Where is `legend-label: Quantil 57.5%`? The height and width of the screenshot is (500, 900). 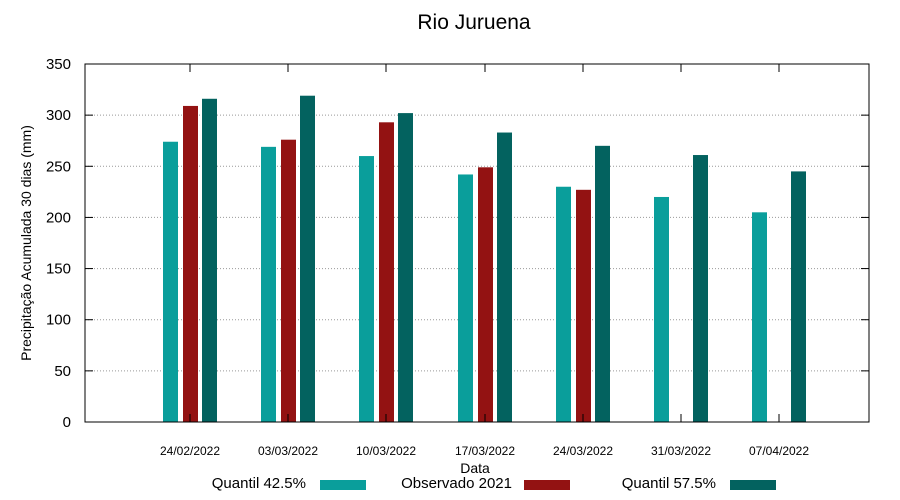 legend-label: Quantil 57.5% is located at coordinates (668, 483).